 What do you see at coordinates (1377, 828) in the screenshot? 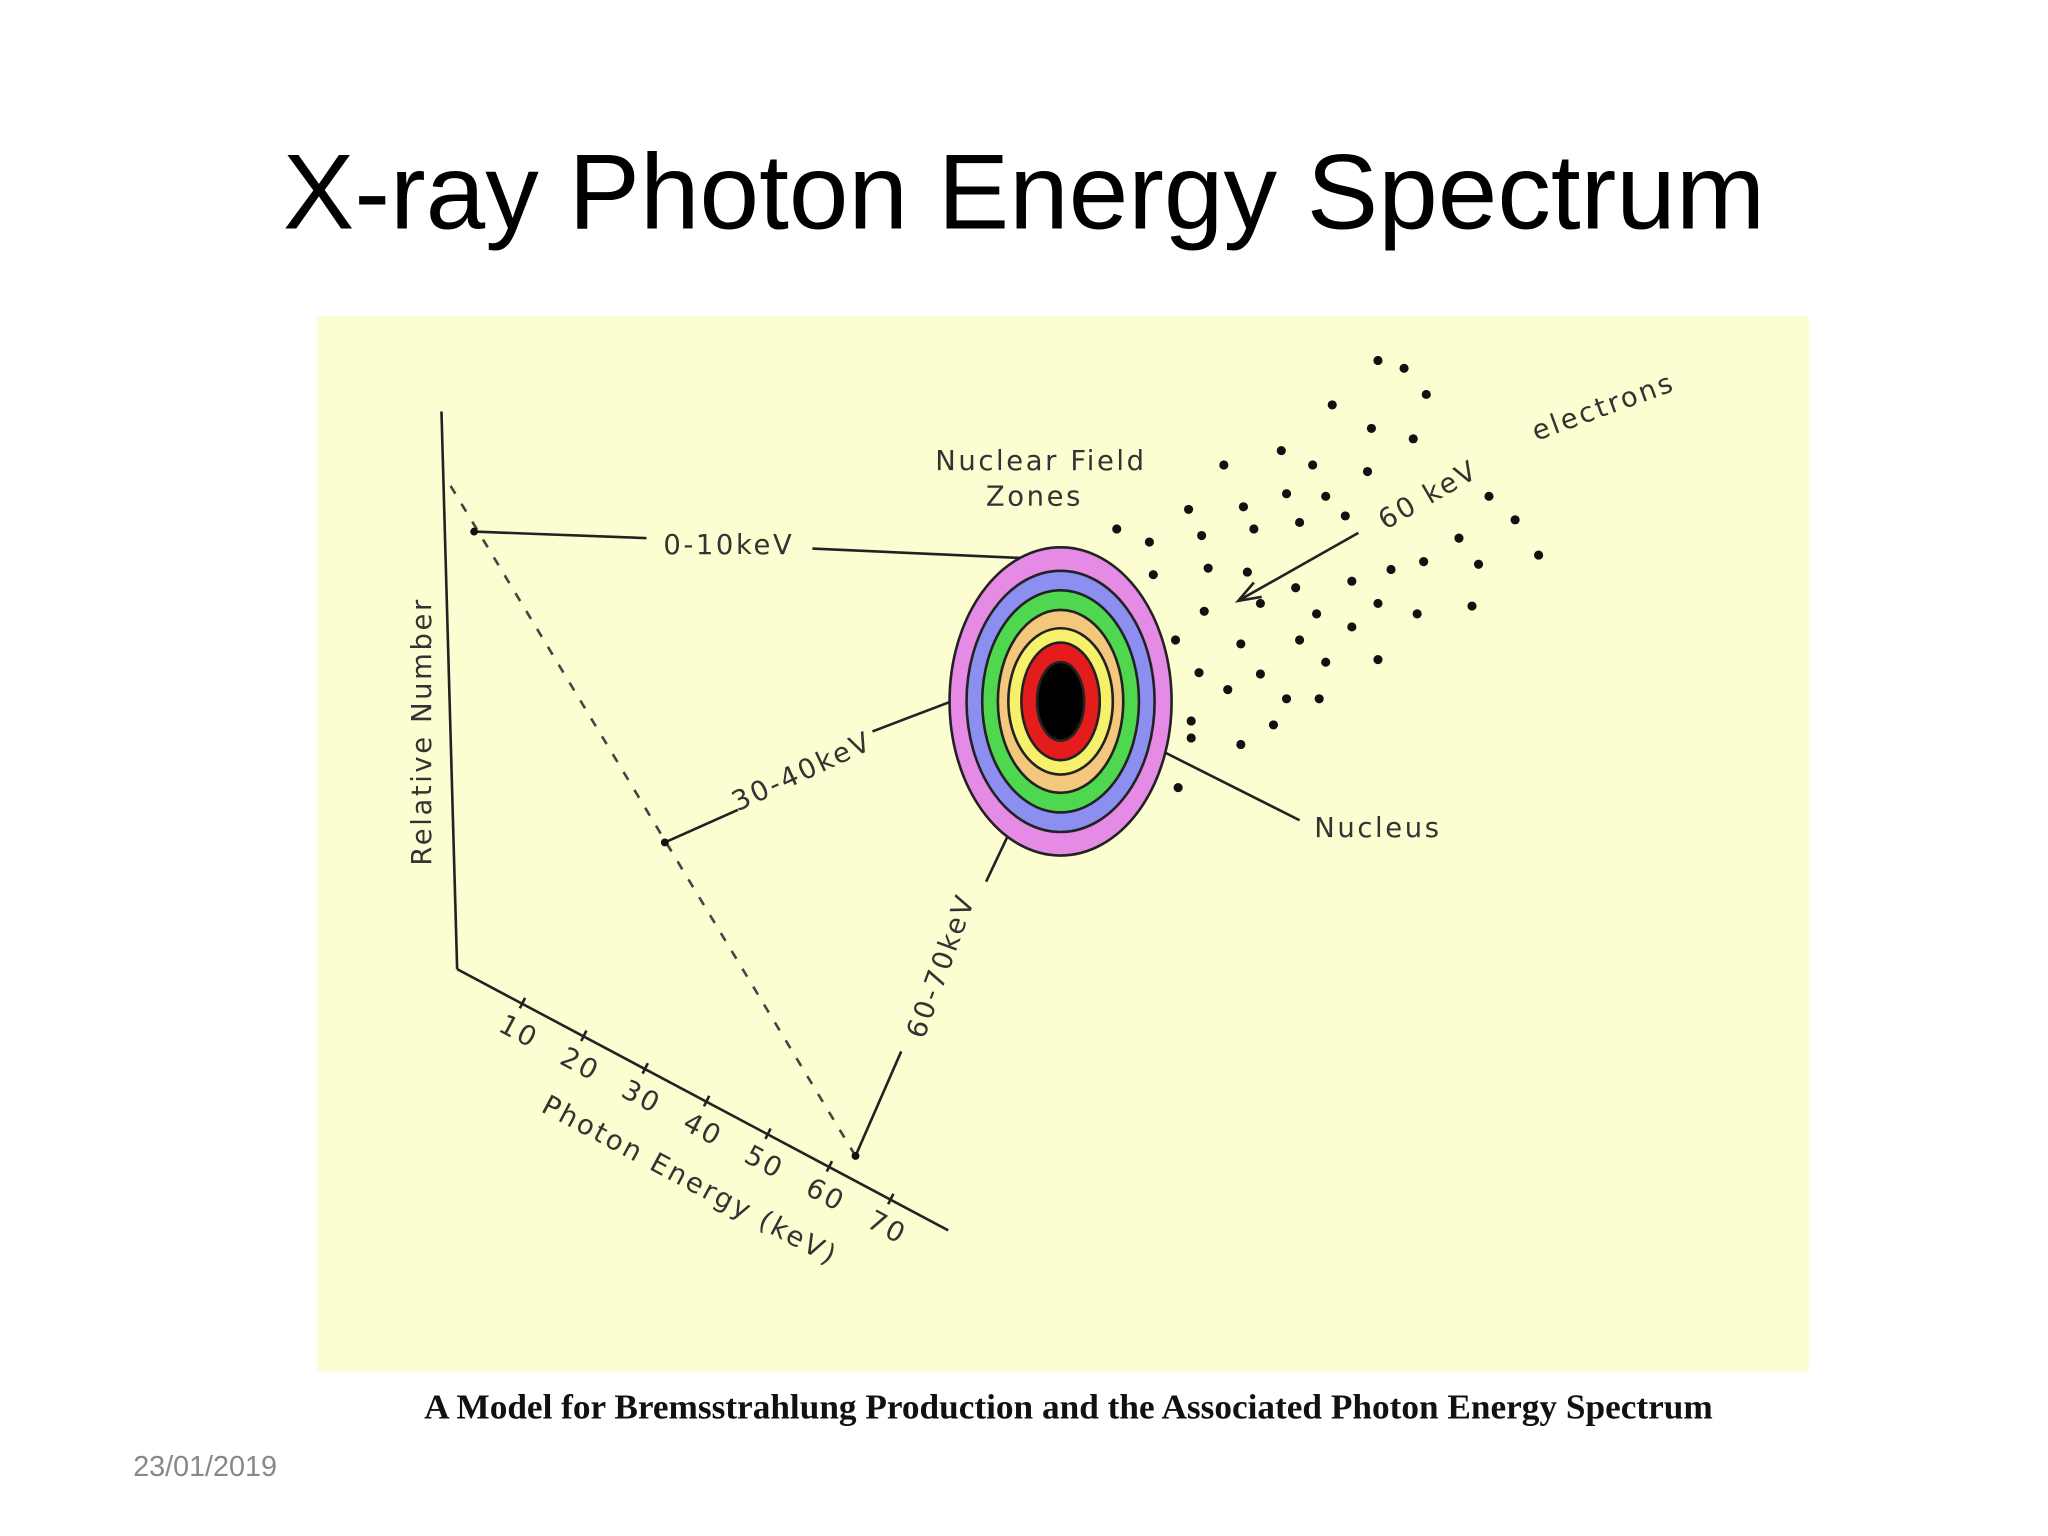
I see `nucleus-label: Nucleus` at bounding box center [1377, 828].